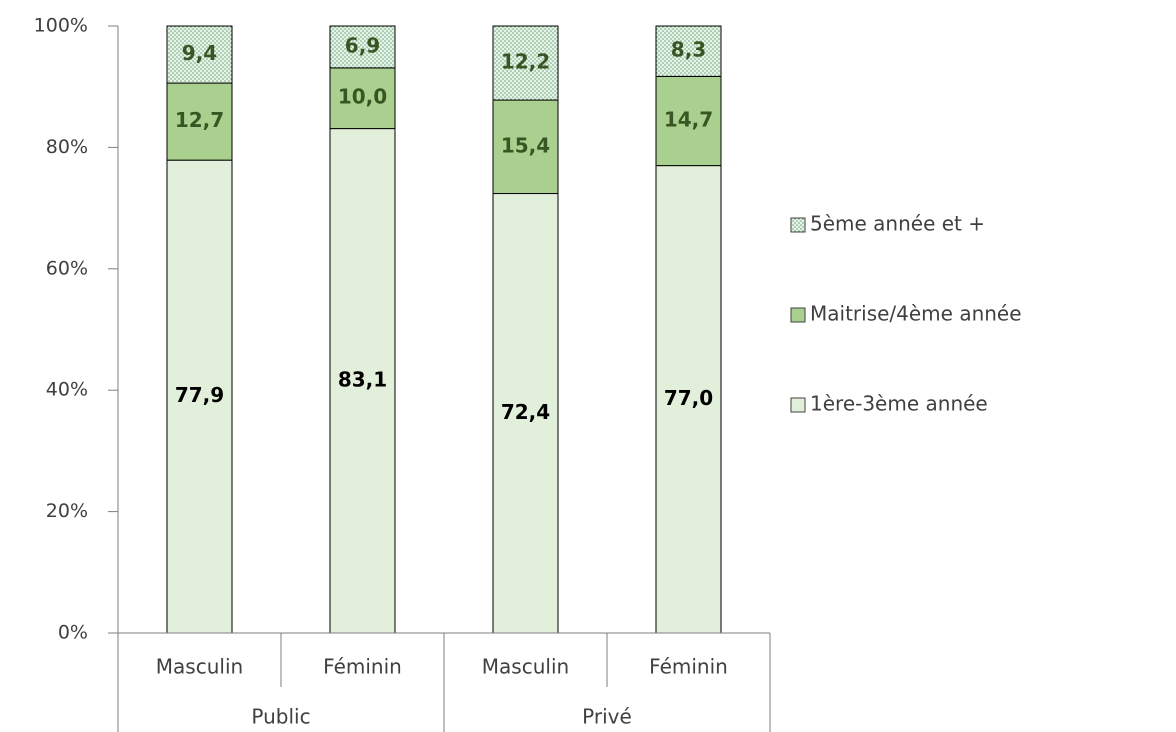  I want to click on data-label: 15,4, so click(525, 145).